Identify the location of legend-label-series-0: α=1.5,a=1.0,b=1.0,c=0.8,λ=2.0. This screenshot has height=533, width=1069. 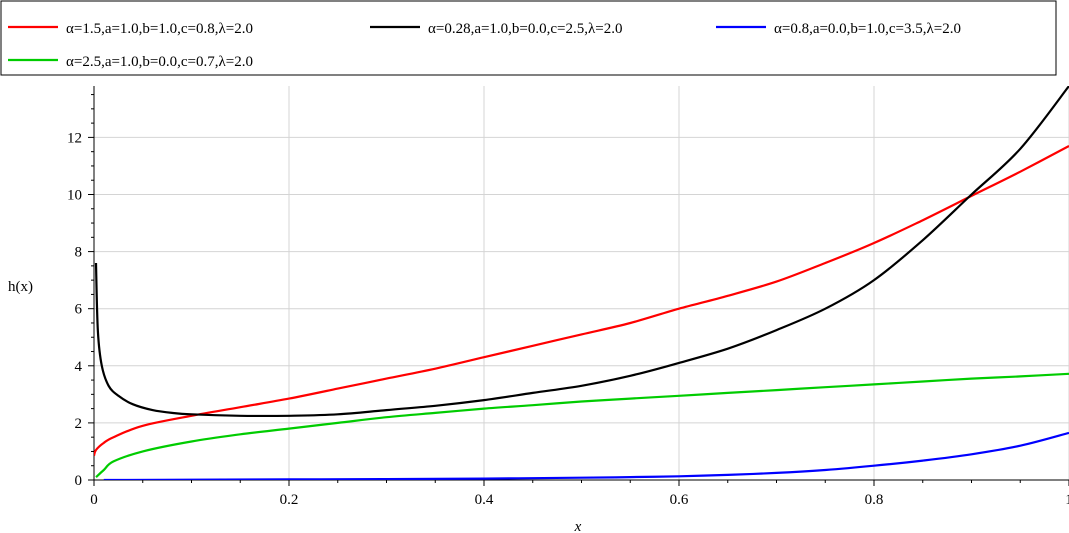
(159, 29).